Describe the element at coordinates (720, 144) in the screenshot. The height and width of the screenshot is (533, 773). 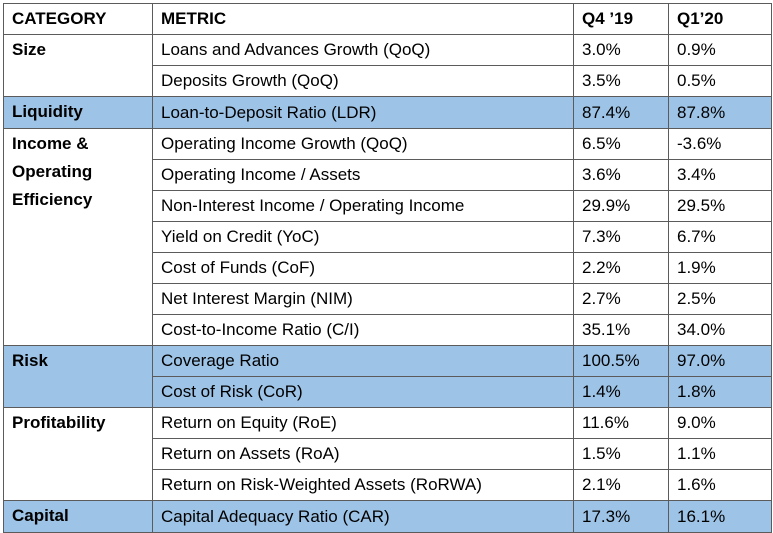
I see `q1-20-value-cell: -3.6%` at that location.